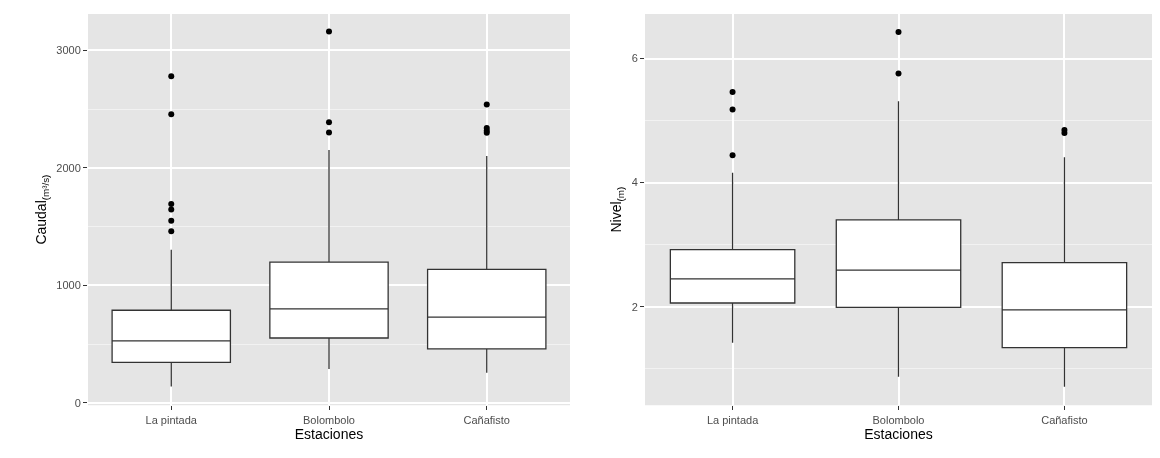  I want to click on y-tick-label: 6, so click(634, 58).